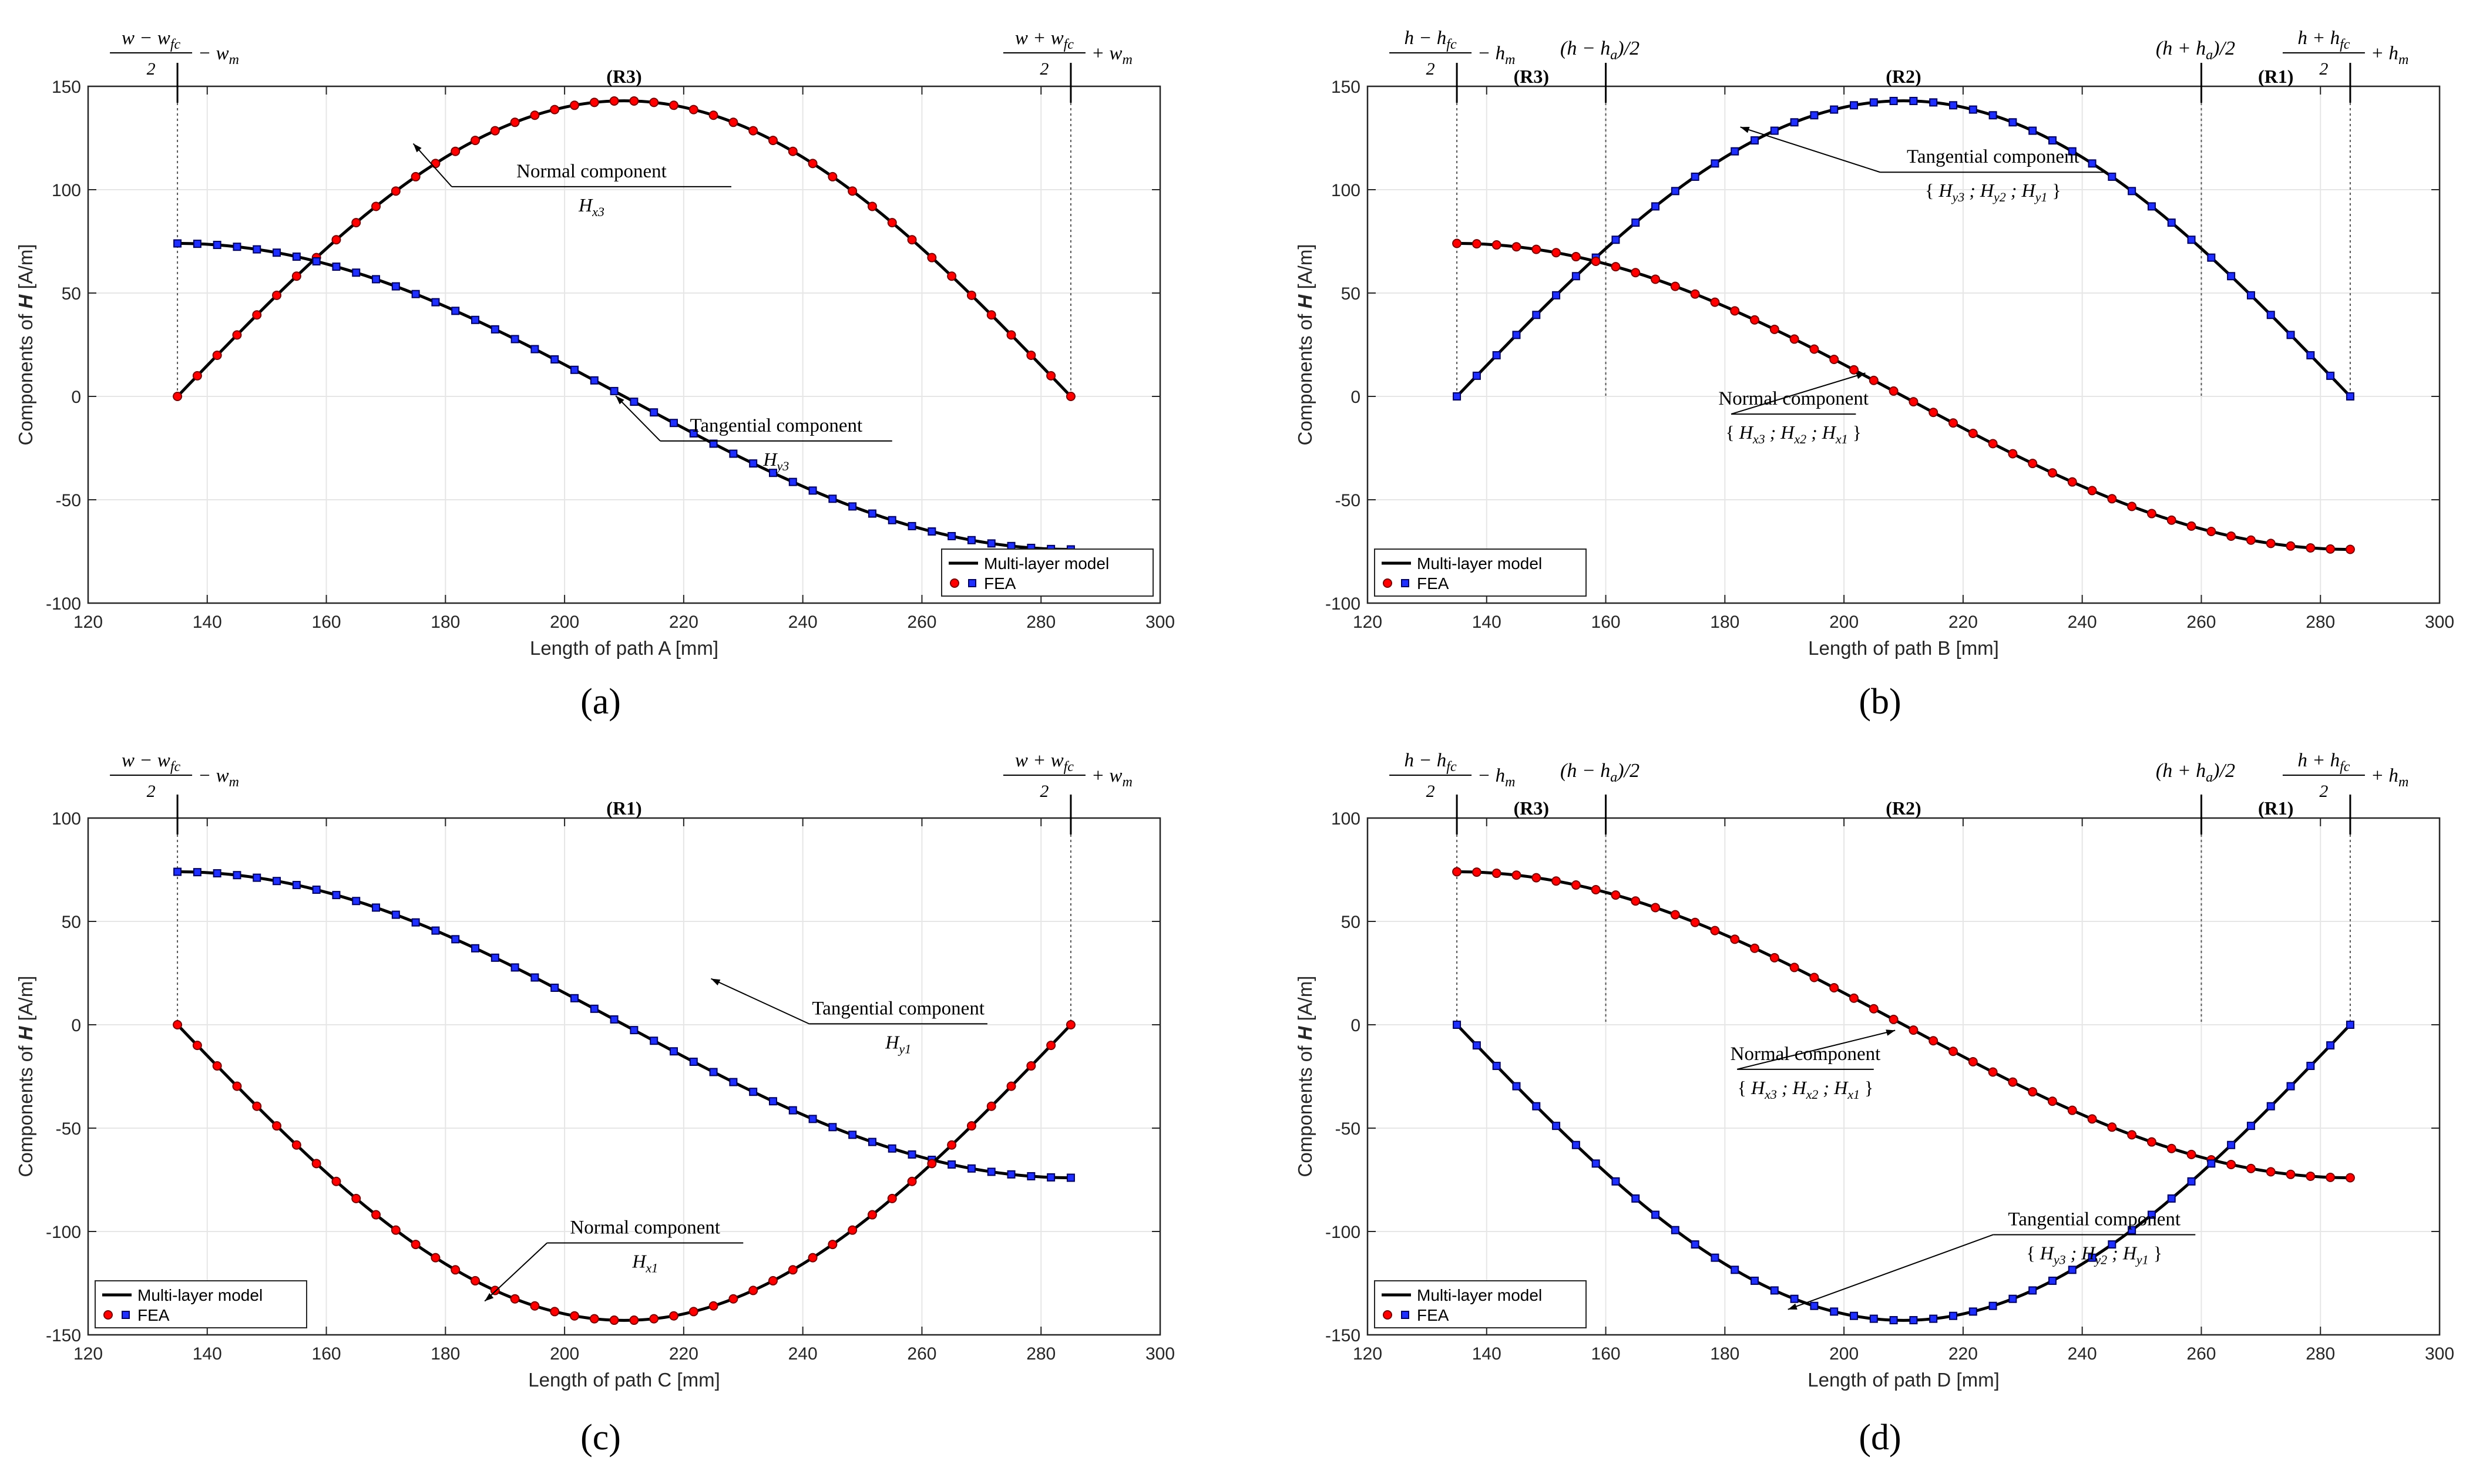  Describe the element at coordinates (1532, 76) in the screenshot. I see `region-label: (R3)` at that location.